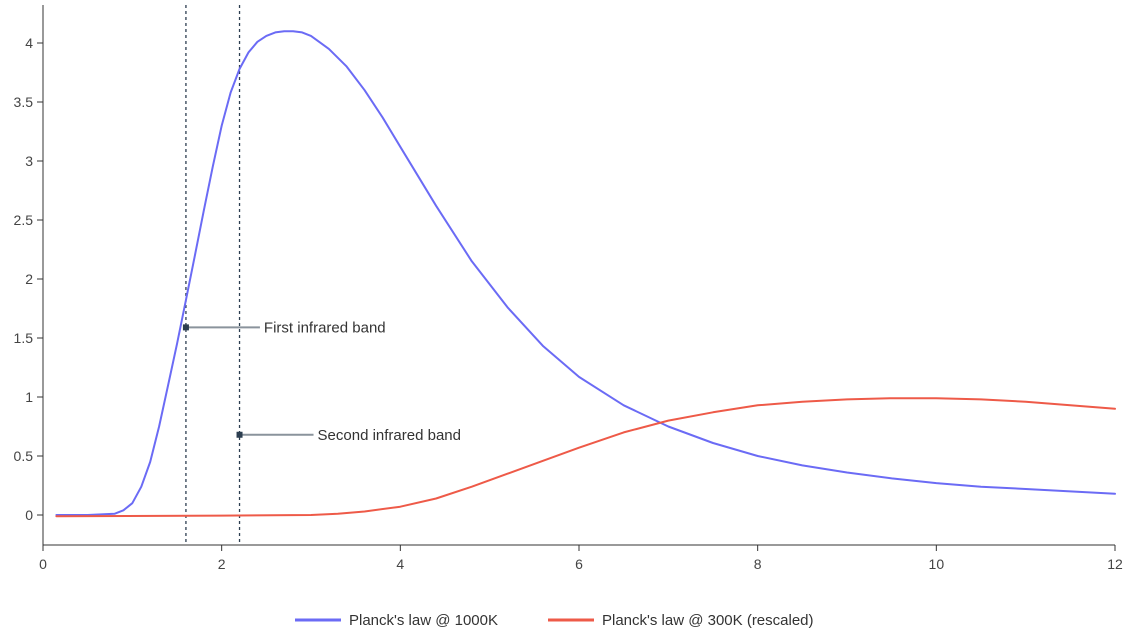 The width and height of the screenshot is (1127, 633). What do you see at coordinates (400, 564) in the screenshot?
I see `x-tick-label: 4` at bounding box center [400, 564].